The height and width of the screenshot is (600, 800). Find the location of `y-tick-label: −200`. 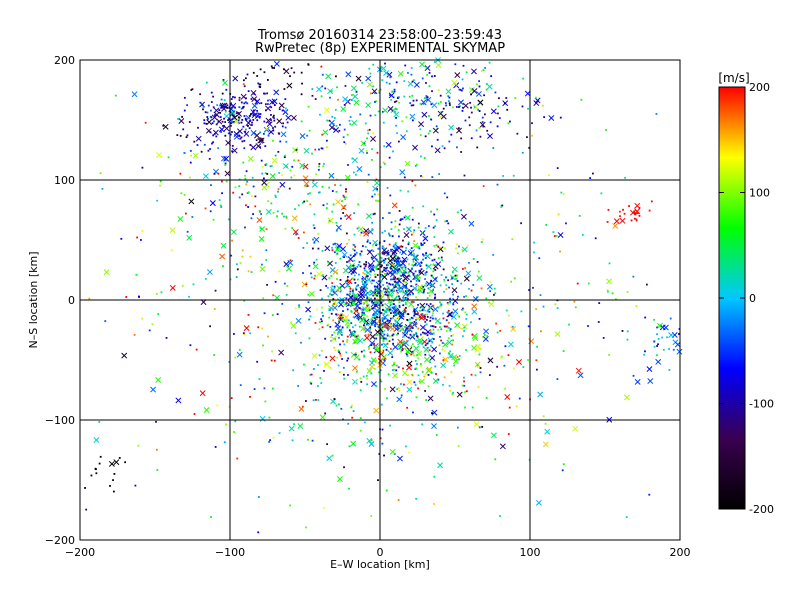

y-tick-label: −200 is located at coordinates (60, 540).